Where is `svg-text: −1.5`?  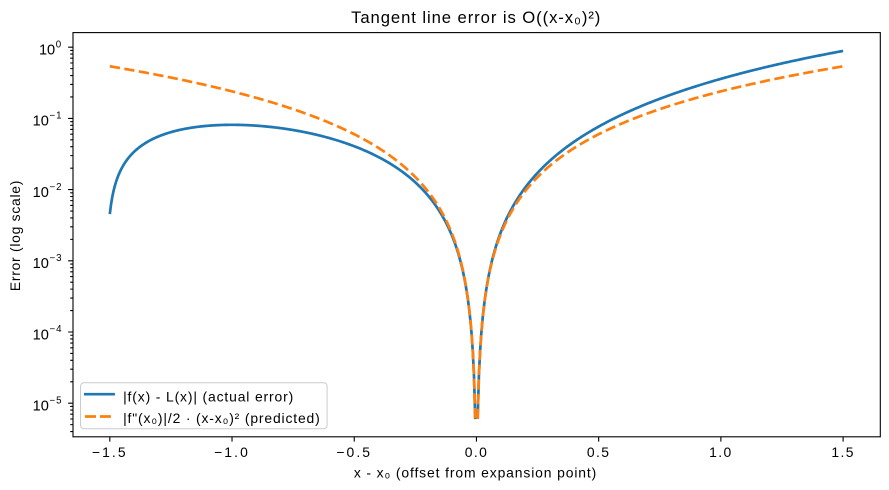
svg-text: −1.5 is located at coordinates (110, 452).